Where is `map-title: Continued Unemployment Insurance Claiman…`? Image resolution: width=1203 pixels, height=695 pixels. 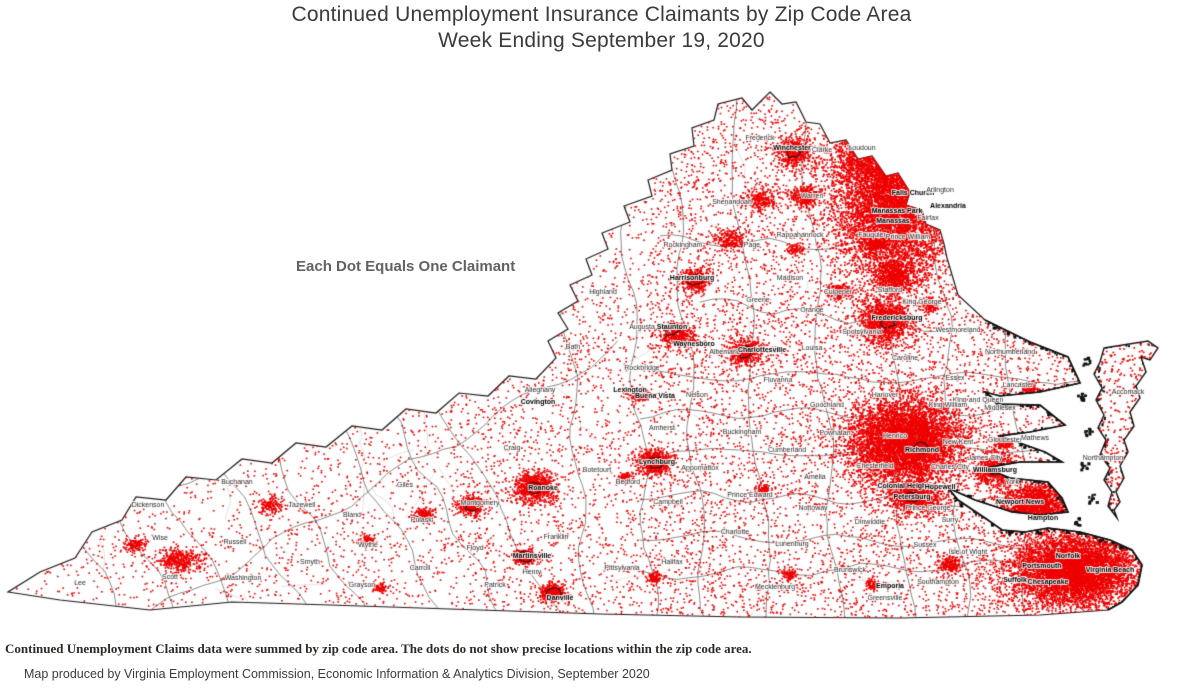 map-title: Continued Unemployment Insurance Claiman… is located at coordinates (601, 27).